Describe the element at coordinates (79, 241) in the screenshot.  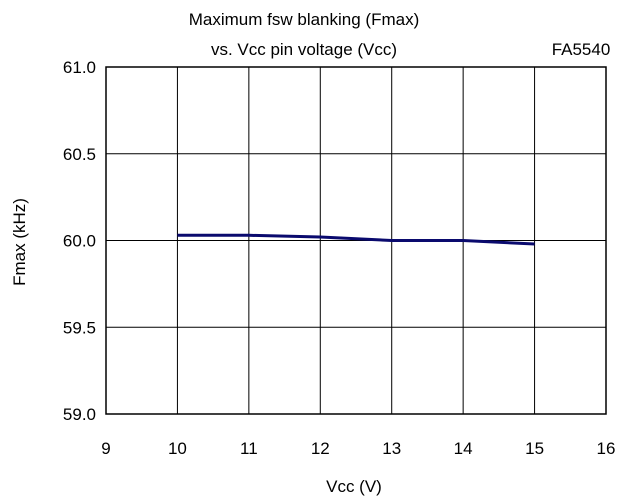
I see `y-tick-label: 60.0` at that location.